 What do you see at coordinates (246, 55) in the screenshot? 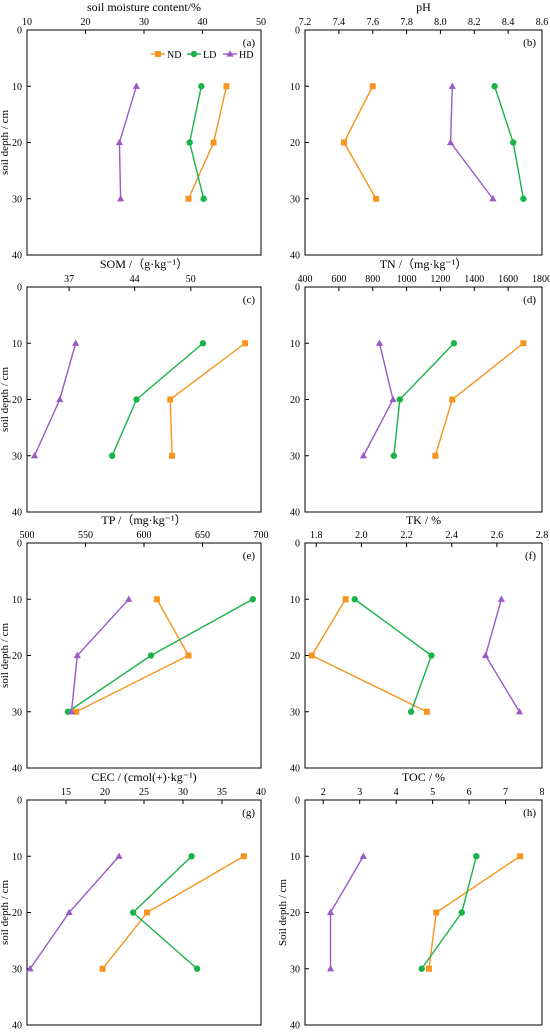
I see `legend-label-hd: HD` at bounding box center [246, 55].